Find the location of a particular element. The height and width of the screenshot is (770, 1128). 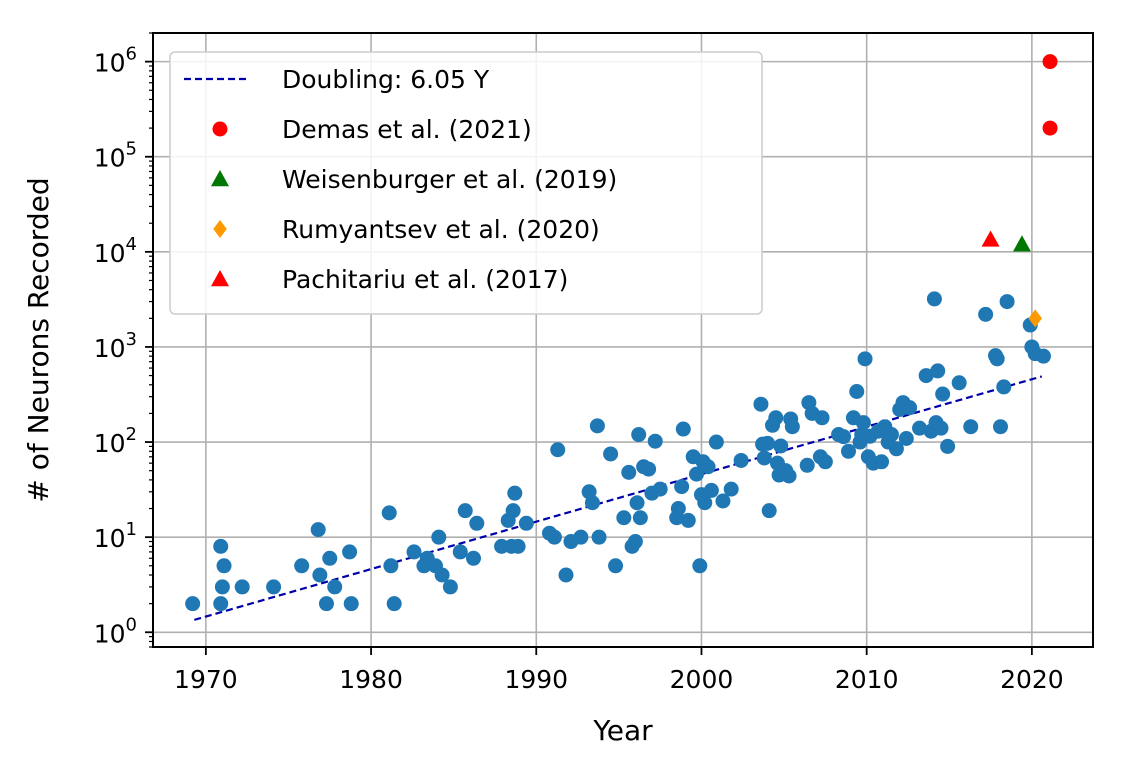

y-axis-label: # of Neurons Recorded is located at coordinates (38, 339).